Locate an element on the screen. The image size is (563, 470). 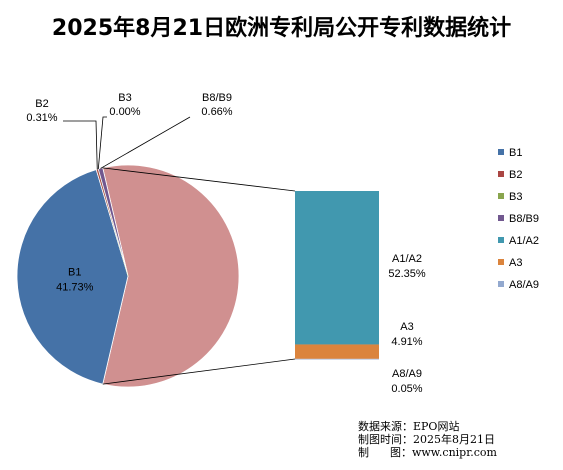
data-label-b2-value: 0.31% is located at coordinates (41, 118).